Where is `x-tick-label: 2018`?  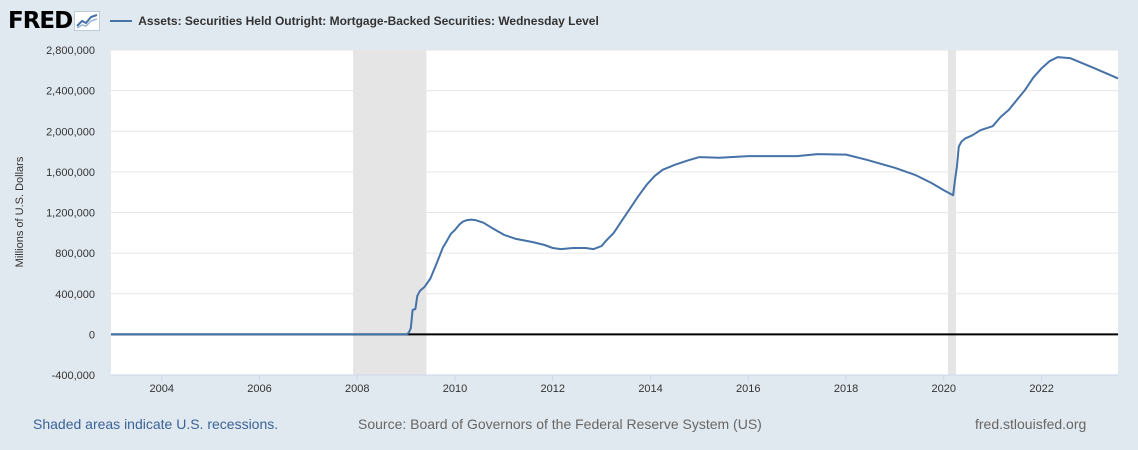 x-tick-label: 2018 is located at coordinates (846, 389).